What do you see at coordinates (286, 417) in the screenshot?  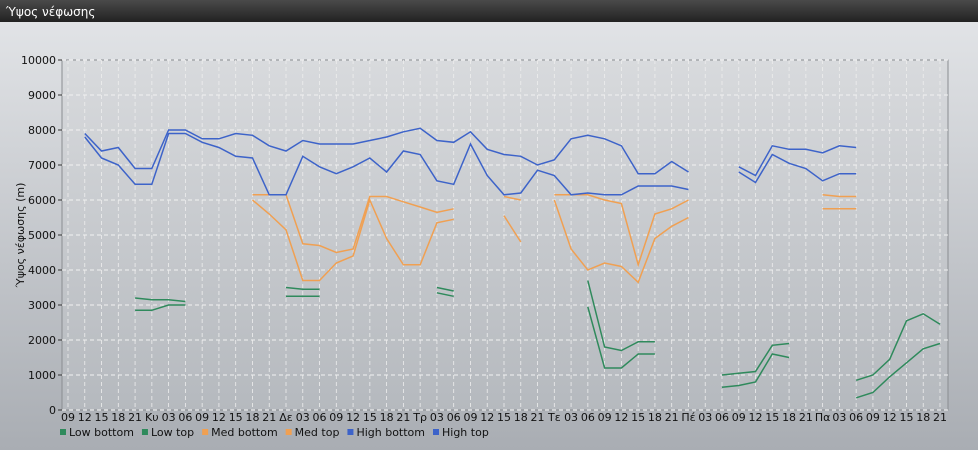 I see `x-tick-label: Δε` at bounding box center [286, 417].